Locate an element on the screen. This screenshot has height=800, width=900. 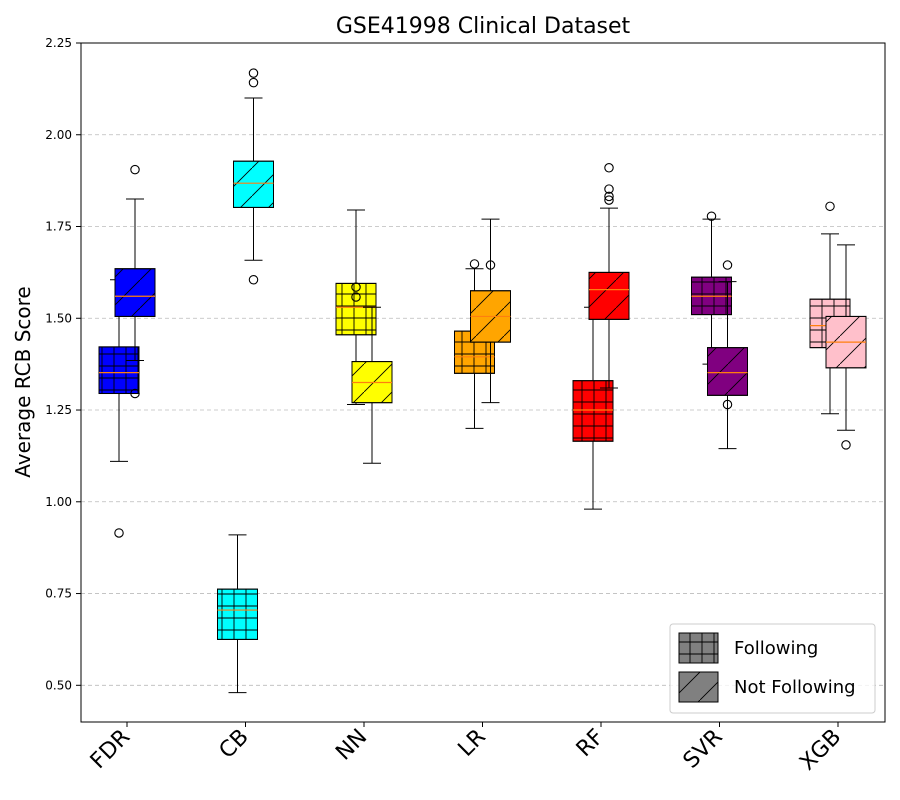
x-tick-label: FDR is located at coordinates (110, 749).